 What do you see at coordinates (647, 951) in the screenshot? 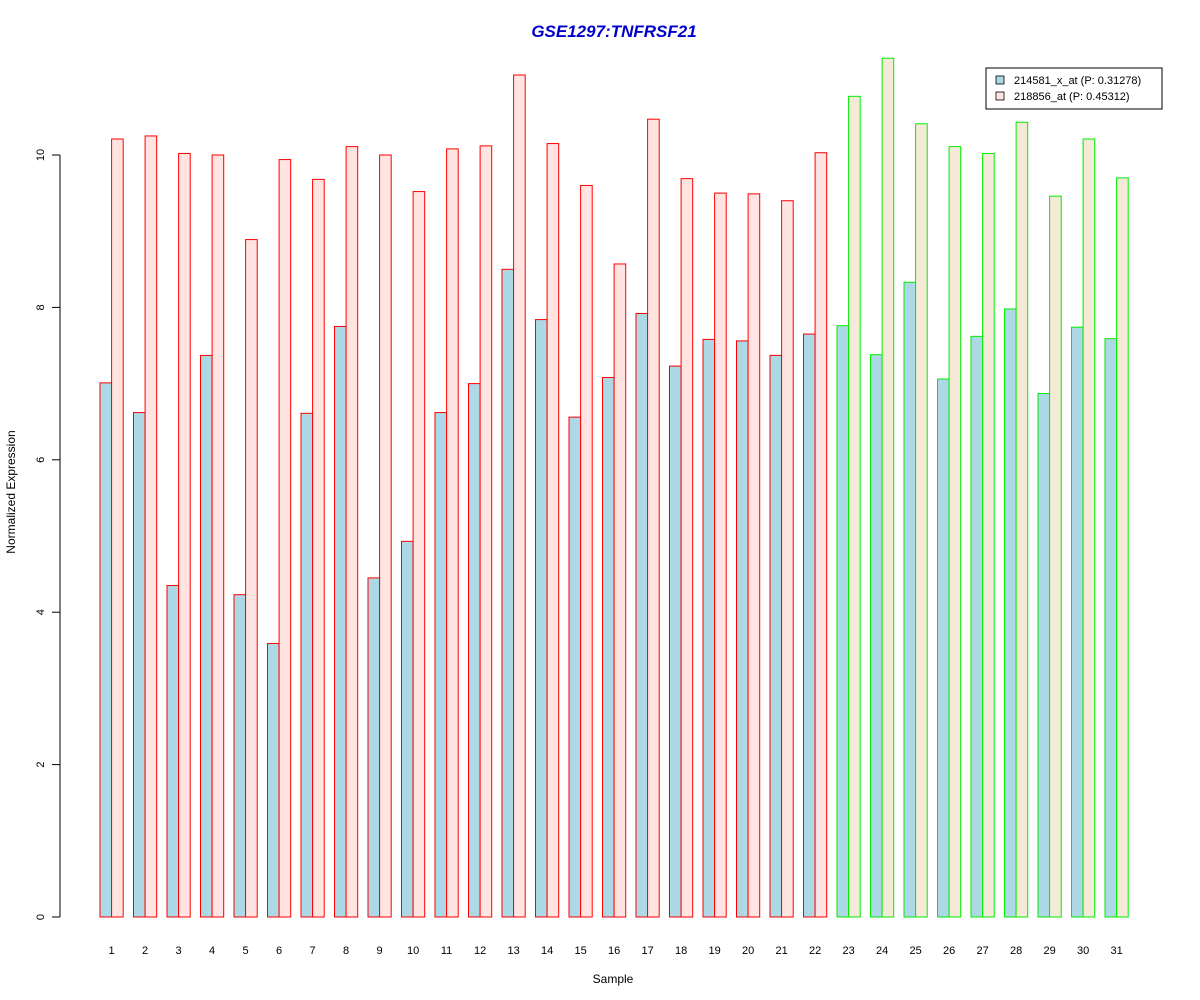
I see `x-tick-label: 17` at bounding box center [647, 951].